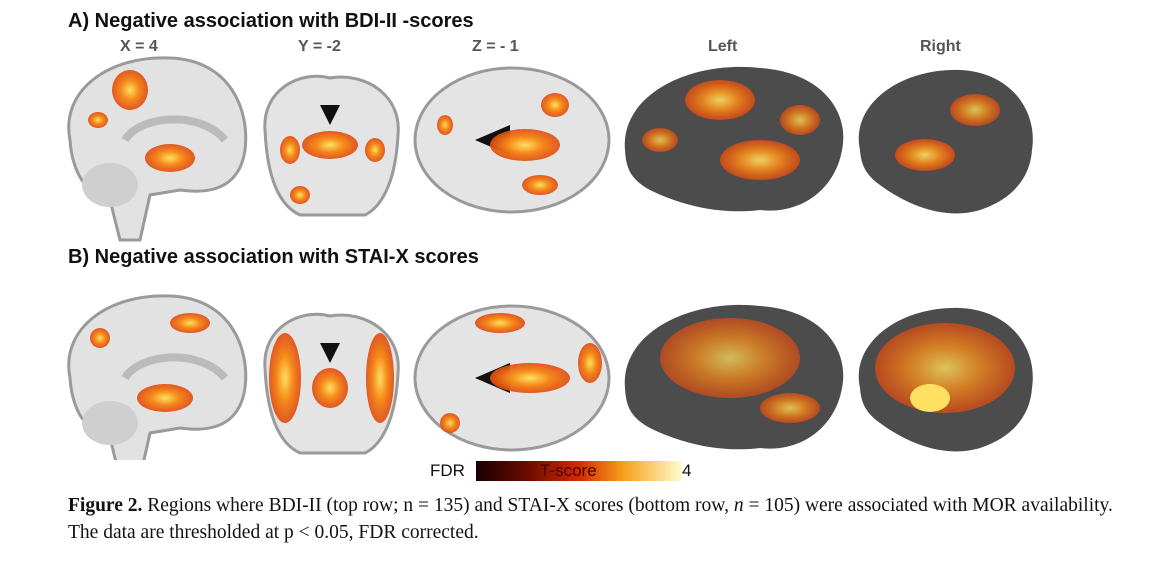 The width and height of the screenshot is (1170, 585). I want to click on caption-label: Figure 2., so click(105, 505).